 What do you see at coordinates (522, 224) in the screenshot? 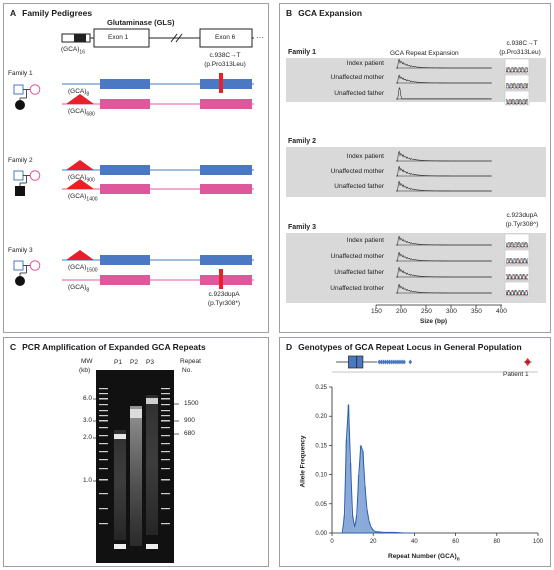
I see `family3-protein-b: (p.Tyr308^)` at bounding box center [522, 224].